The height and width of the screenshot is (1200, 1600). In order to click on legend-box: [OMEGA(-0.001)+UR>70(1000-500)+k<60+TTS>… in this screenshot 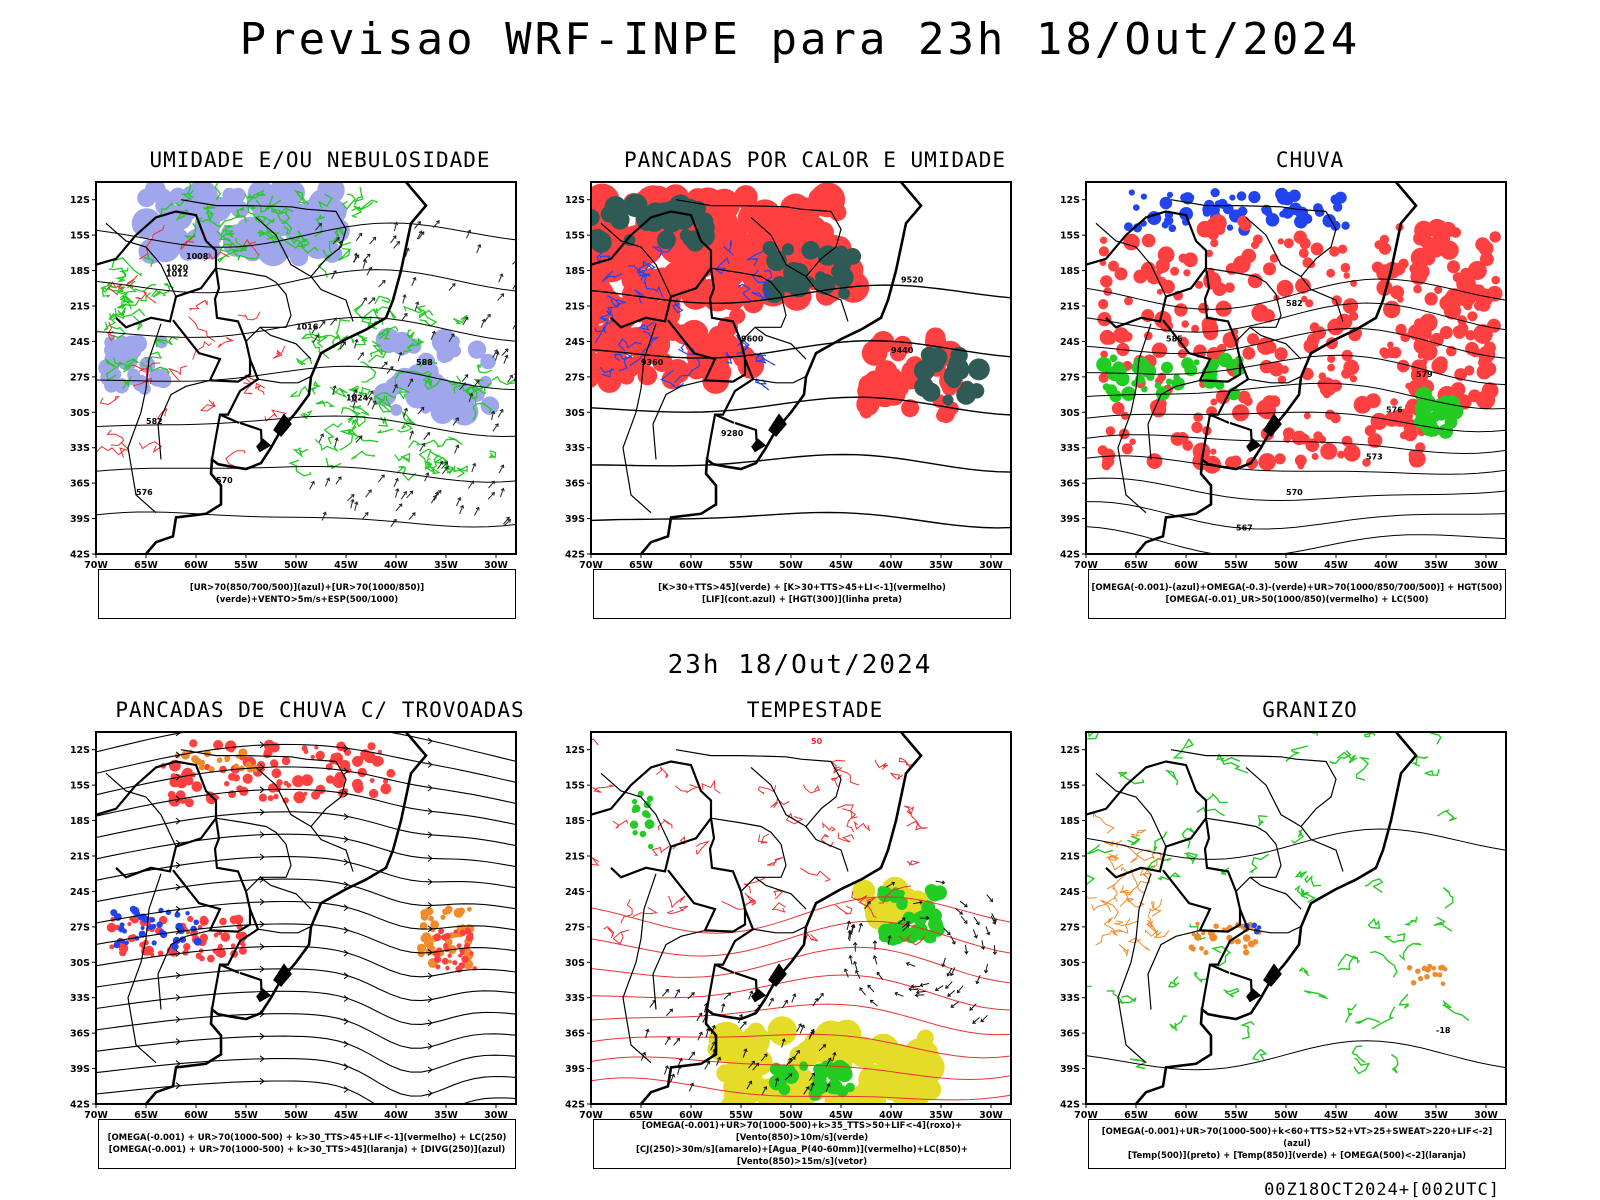, I will do `click(1297, 1144)`.